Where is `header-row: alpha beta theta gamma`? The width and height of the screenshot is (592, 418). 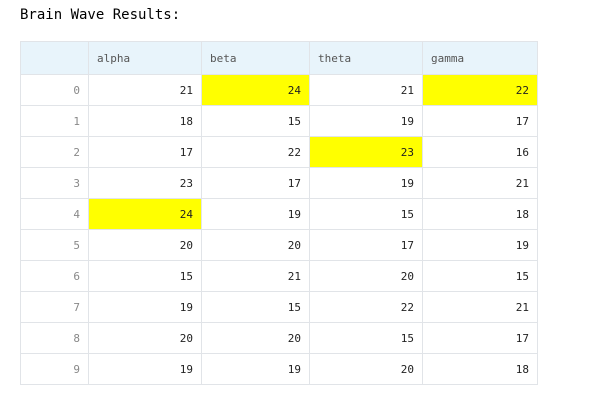 header-row: alpha beta theta gamma is located at coordinates (279, 58).